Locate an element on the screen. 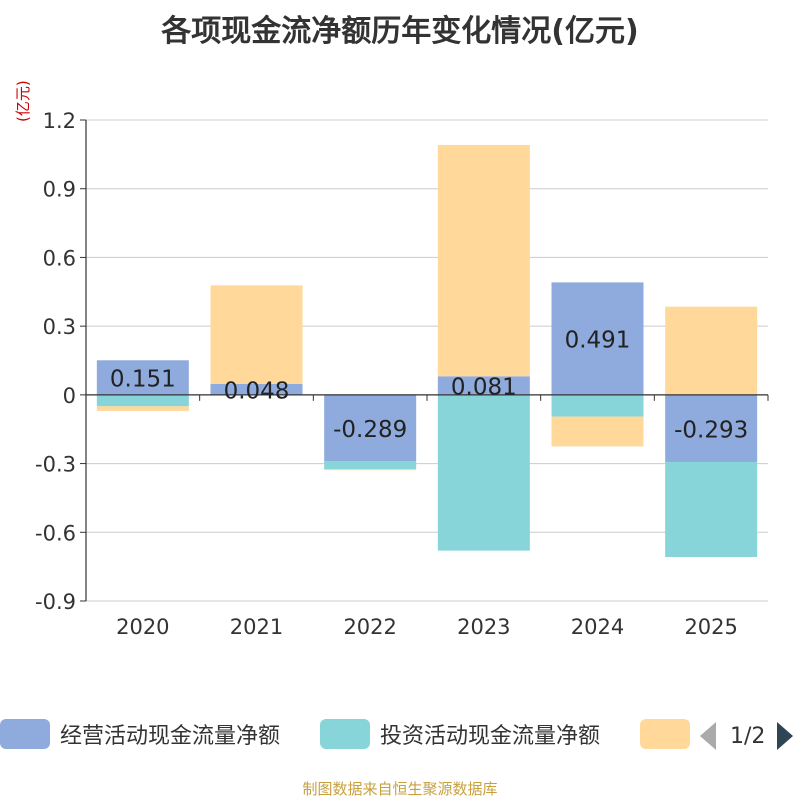 The height and width of the screenshot is (800, 800). legend-prev-page-icon is located at coordinates (708, 736).